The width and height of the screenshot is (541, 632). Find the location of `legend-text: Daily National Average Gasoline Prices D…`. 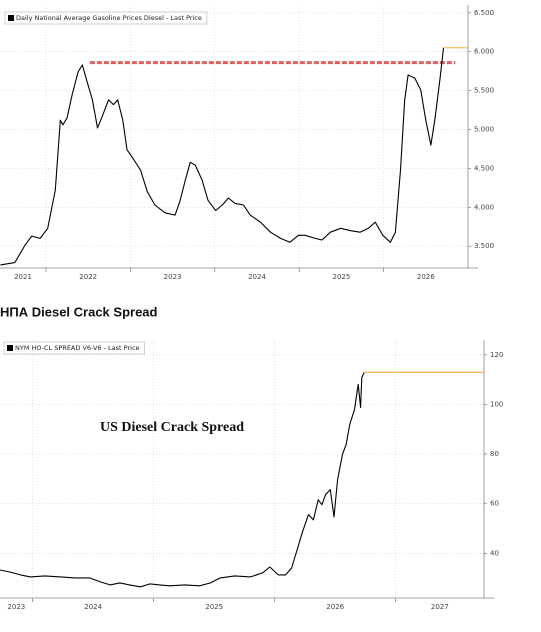

legend-text: Daily National Average Gasoline Prices D… is located at coordinates (109, 18).